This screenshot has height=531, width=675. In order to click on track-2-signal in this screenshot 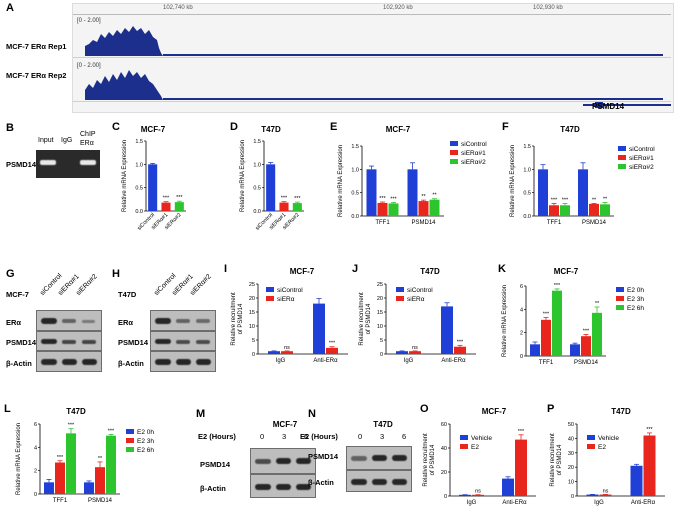, I will do `click(124, 85)`.